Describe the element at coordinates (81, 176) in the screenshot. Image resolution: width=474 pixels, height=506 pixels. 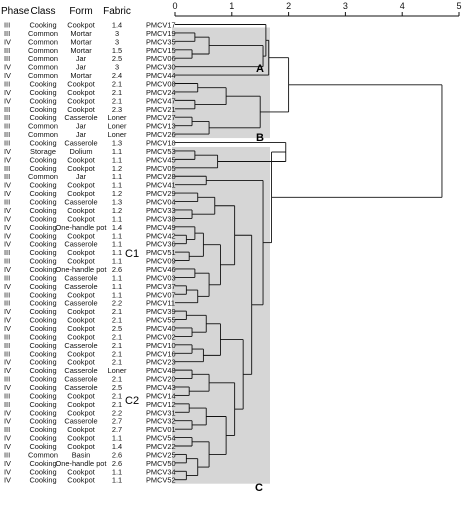
I see `cell-form: Jar` at that location.